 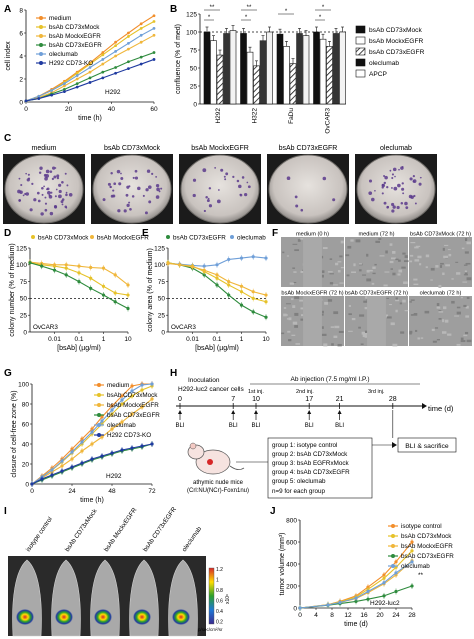 What do you see at coordinates (299, 481) in the screenshot?
I see `group-5: group 5: oleclumab` at bounding box center [299, 481].